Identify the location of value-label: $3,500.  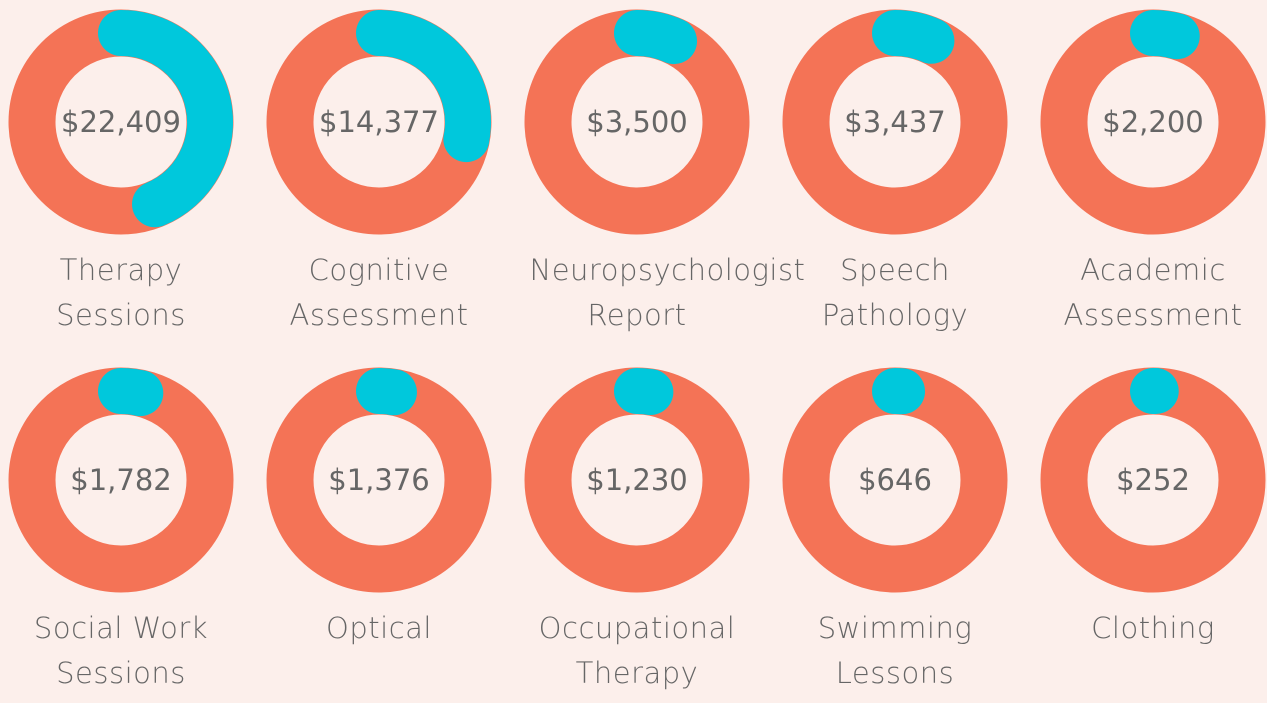
(636, 122).